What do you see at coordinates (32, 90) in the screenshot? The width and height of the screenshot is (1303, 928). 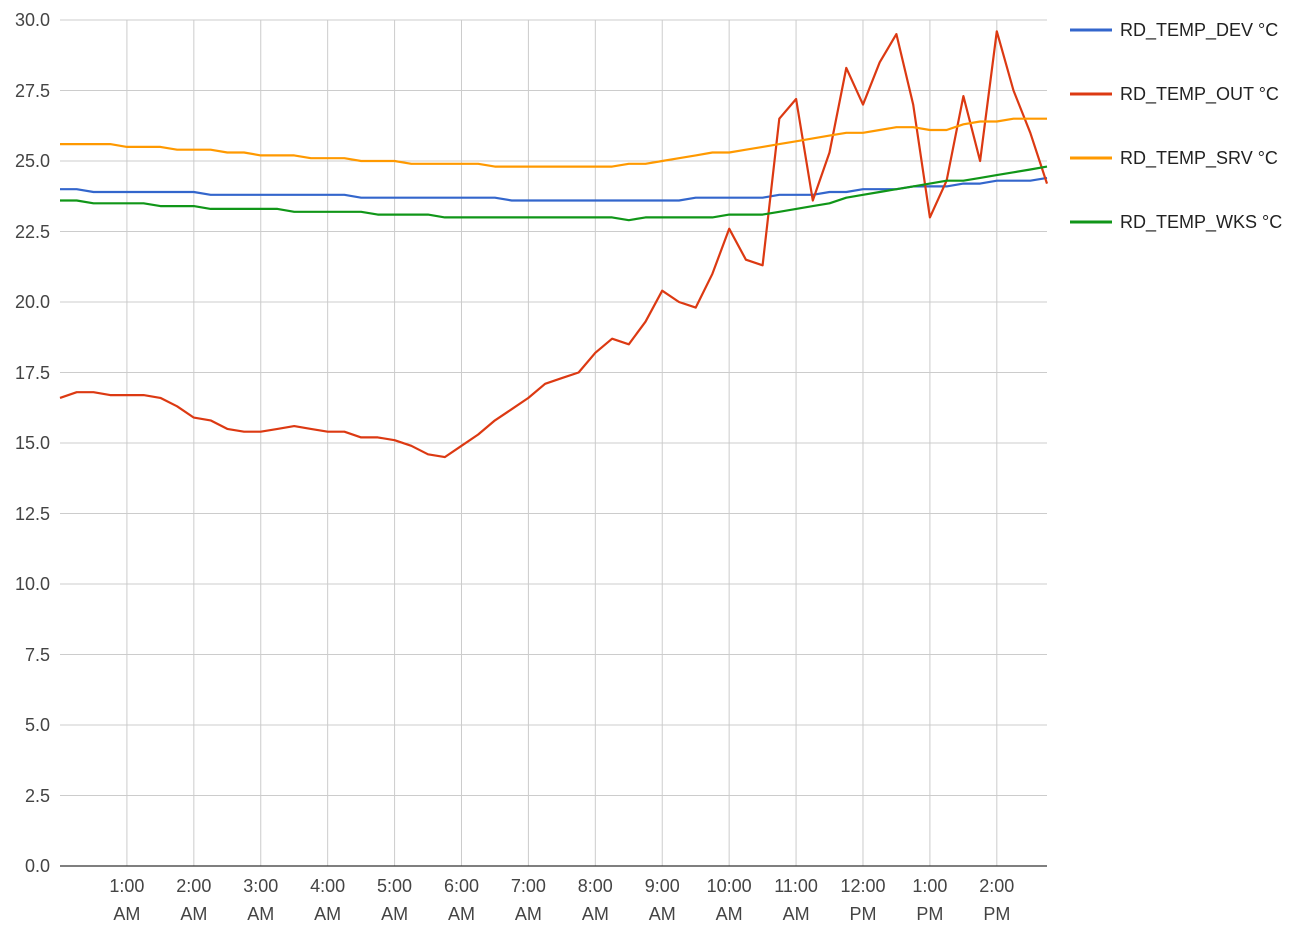 I see `y-tick-label: 27.5` at bounding box center [32, 90].